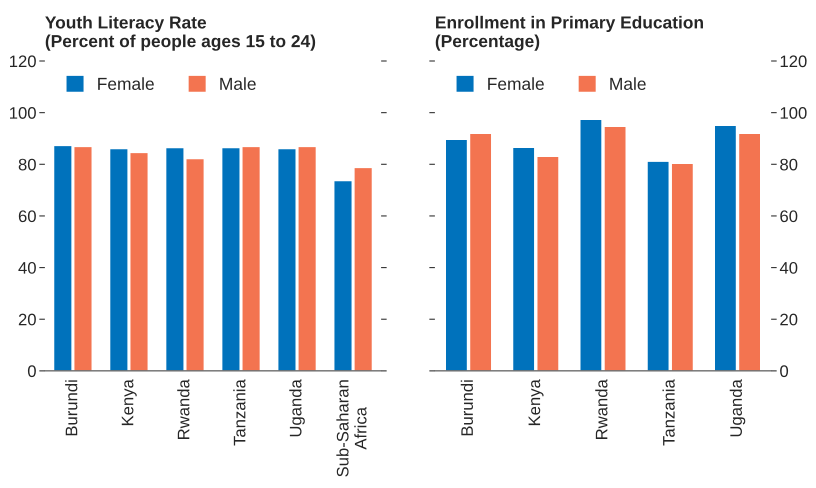 This screenshot has height=488, width=816. I want to click on chart-title: Enrollment in Primary Education (Percentage), so click(569, 33).